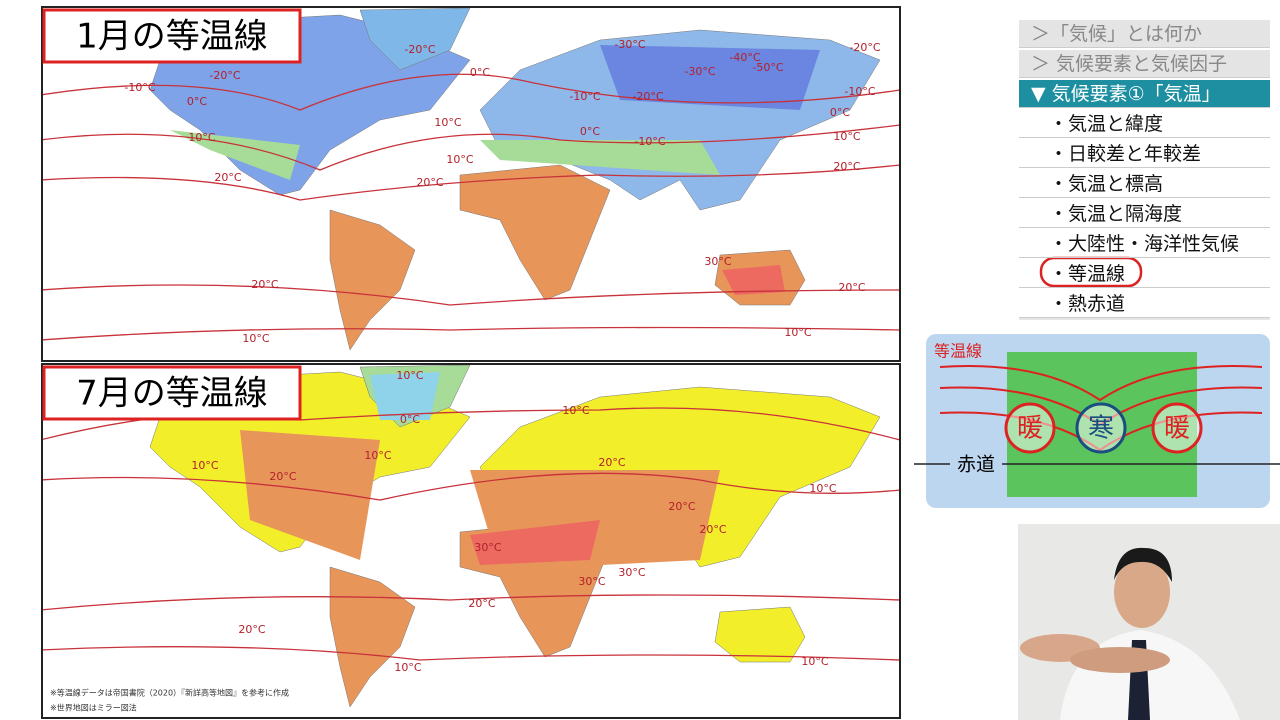 The image size is (1280, 720). Describe the element at coordinates (1142, 592) in the screenshot. I see `face` at that location.